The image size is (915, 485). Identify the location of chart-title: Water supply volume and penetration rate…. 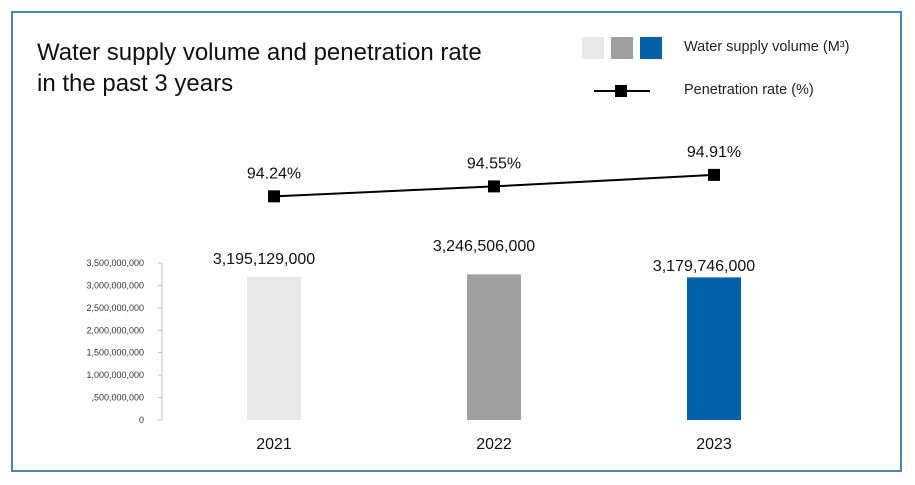
(259, 68).